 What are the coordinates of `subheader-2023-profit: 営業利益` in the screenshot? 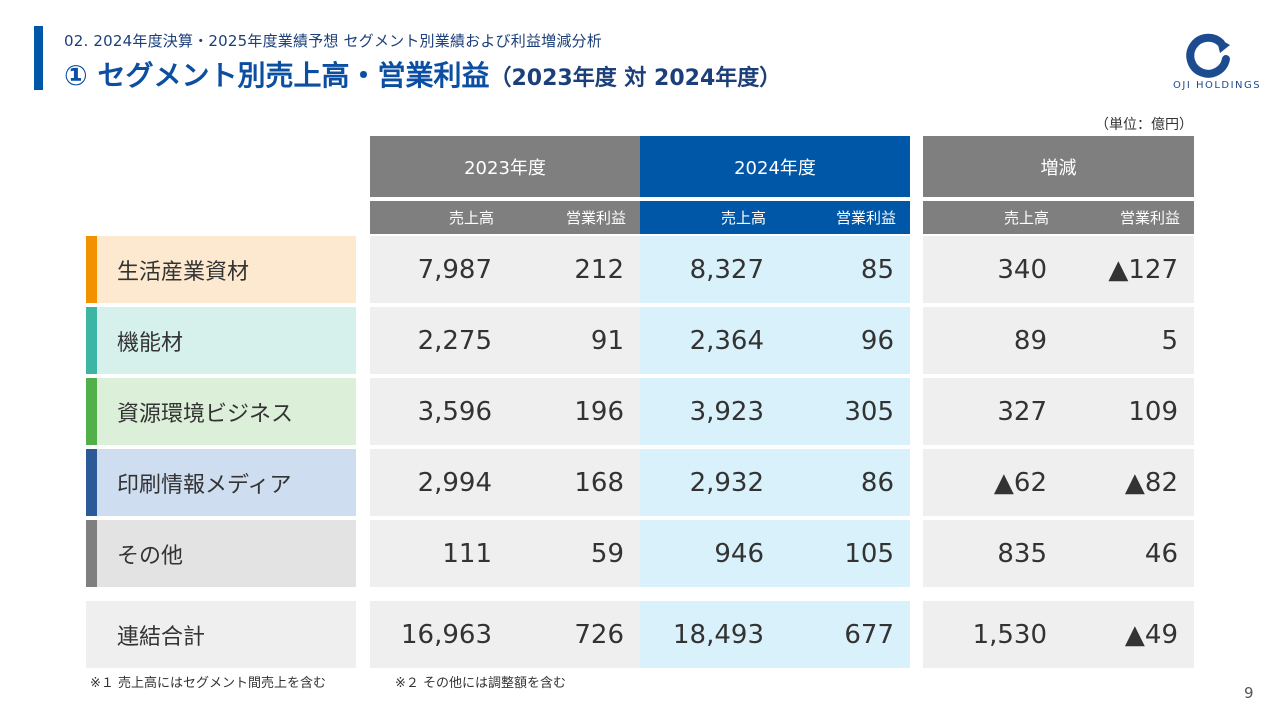 It's located at (574, 217).